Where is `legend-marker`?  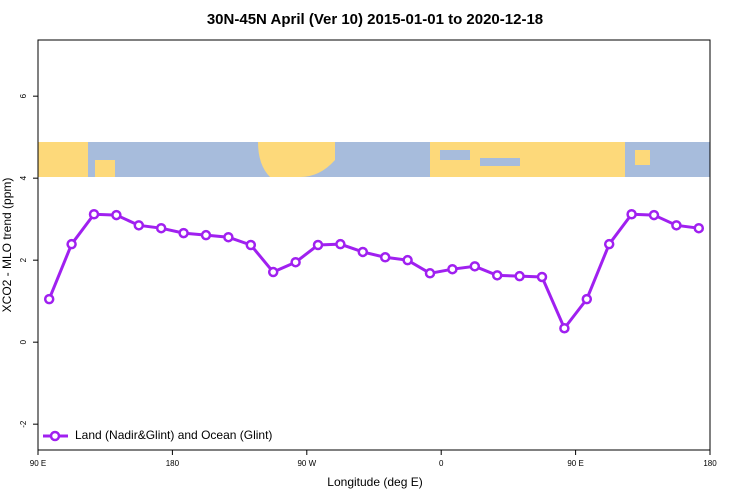
legend-marker is located at coordinates (55, 436).